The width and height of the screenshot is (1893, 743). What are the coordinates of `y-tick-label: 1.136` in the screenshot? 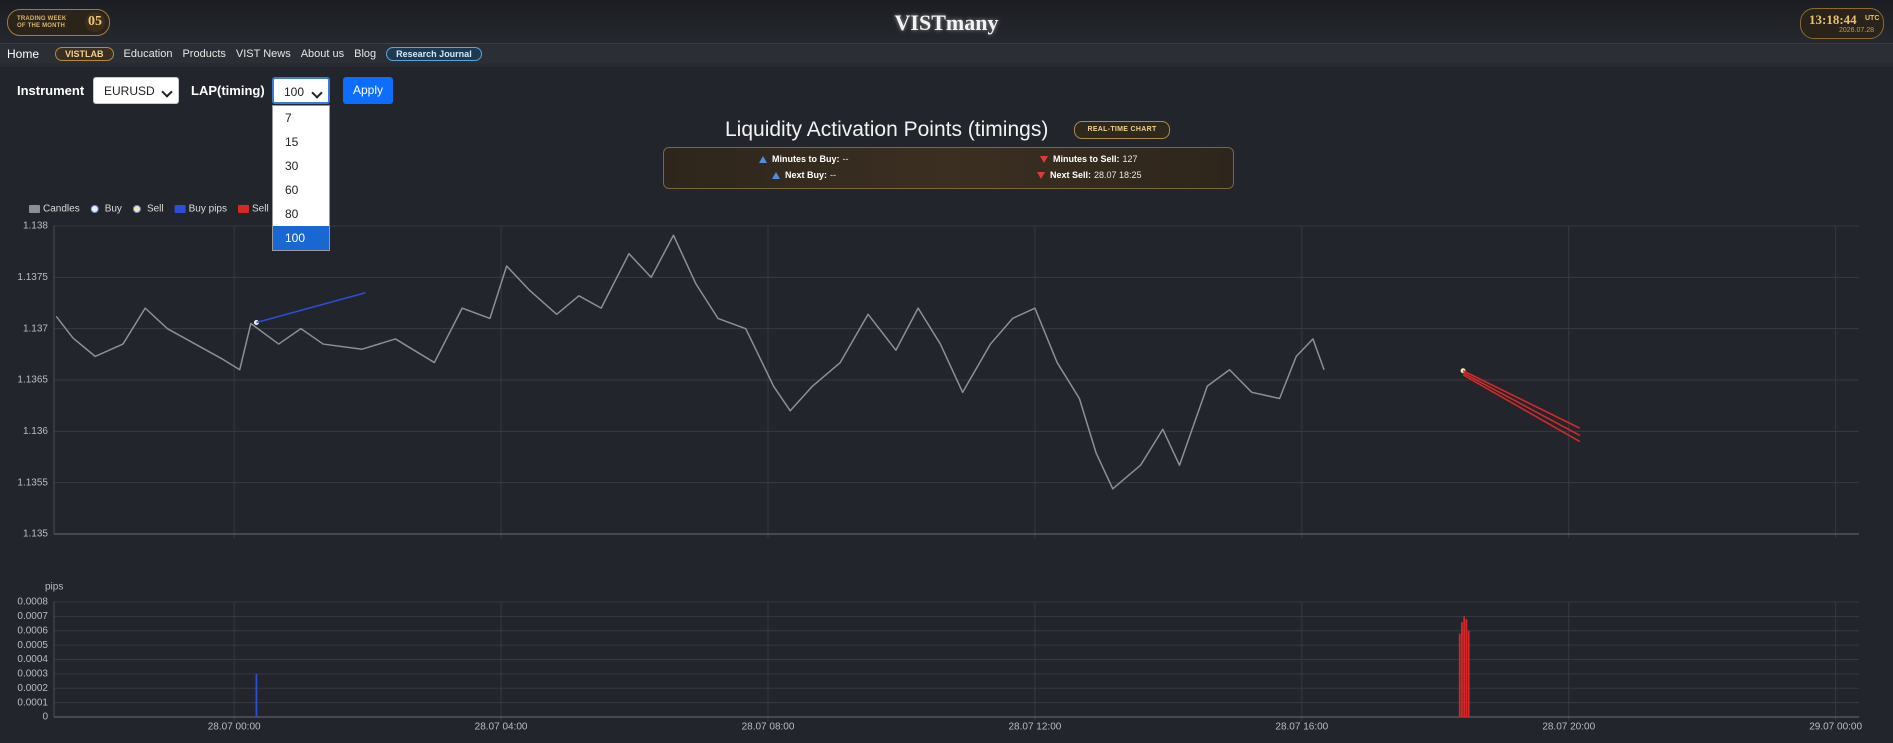 It's located at (35, 431).